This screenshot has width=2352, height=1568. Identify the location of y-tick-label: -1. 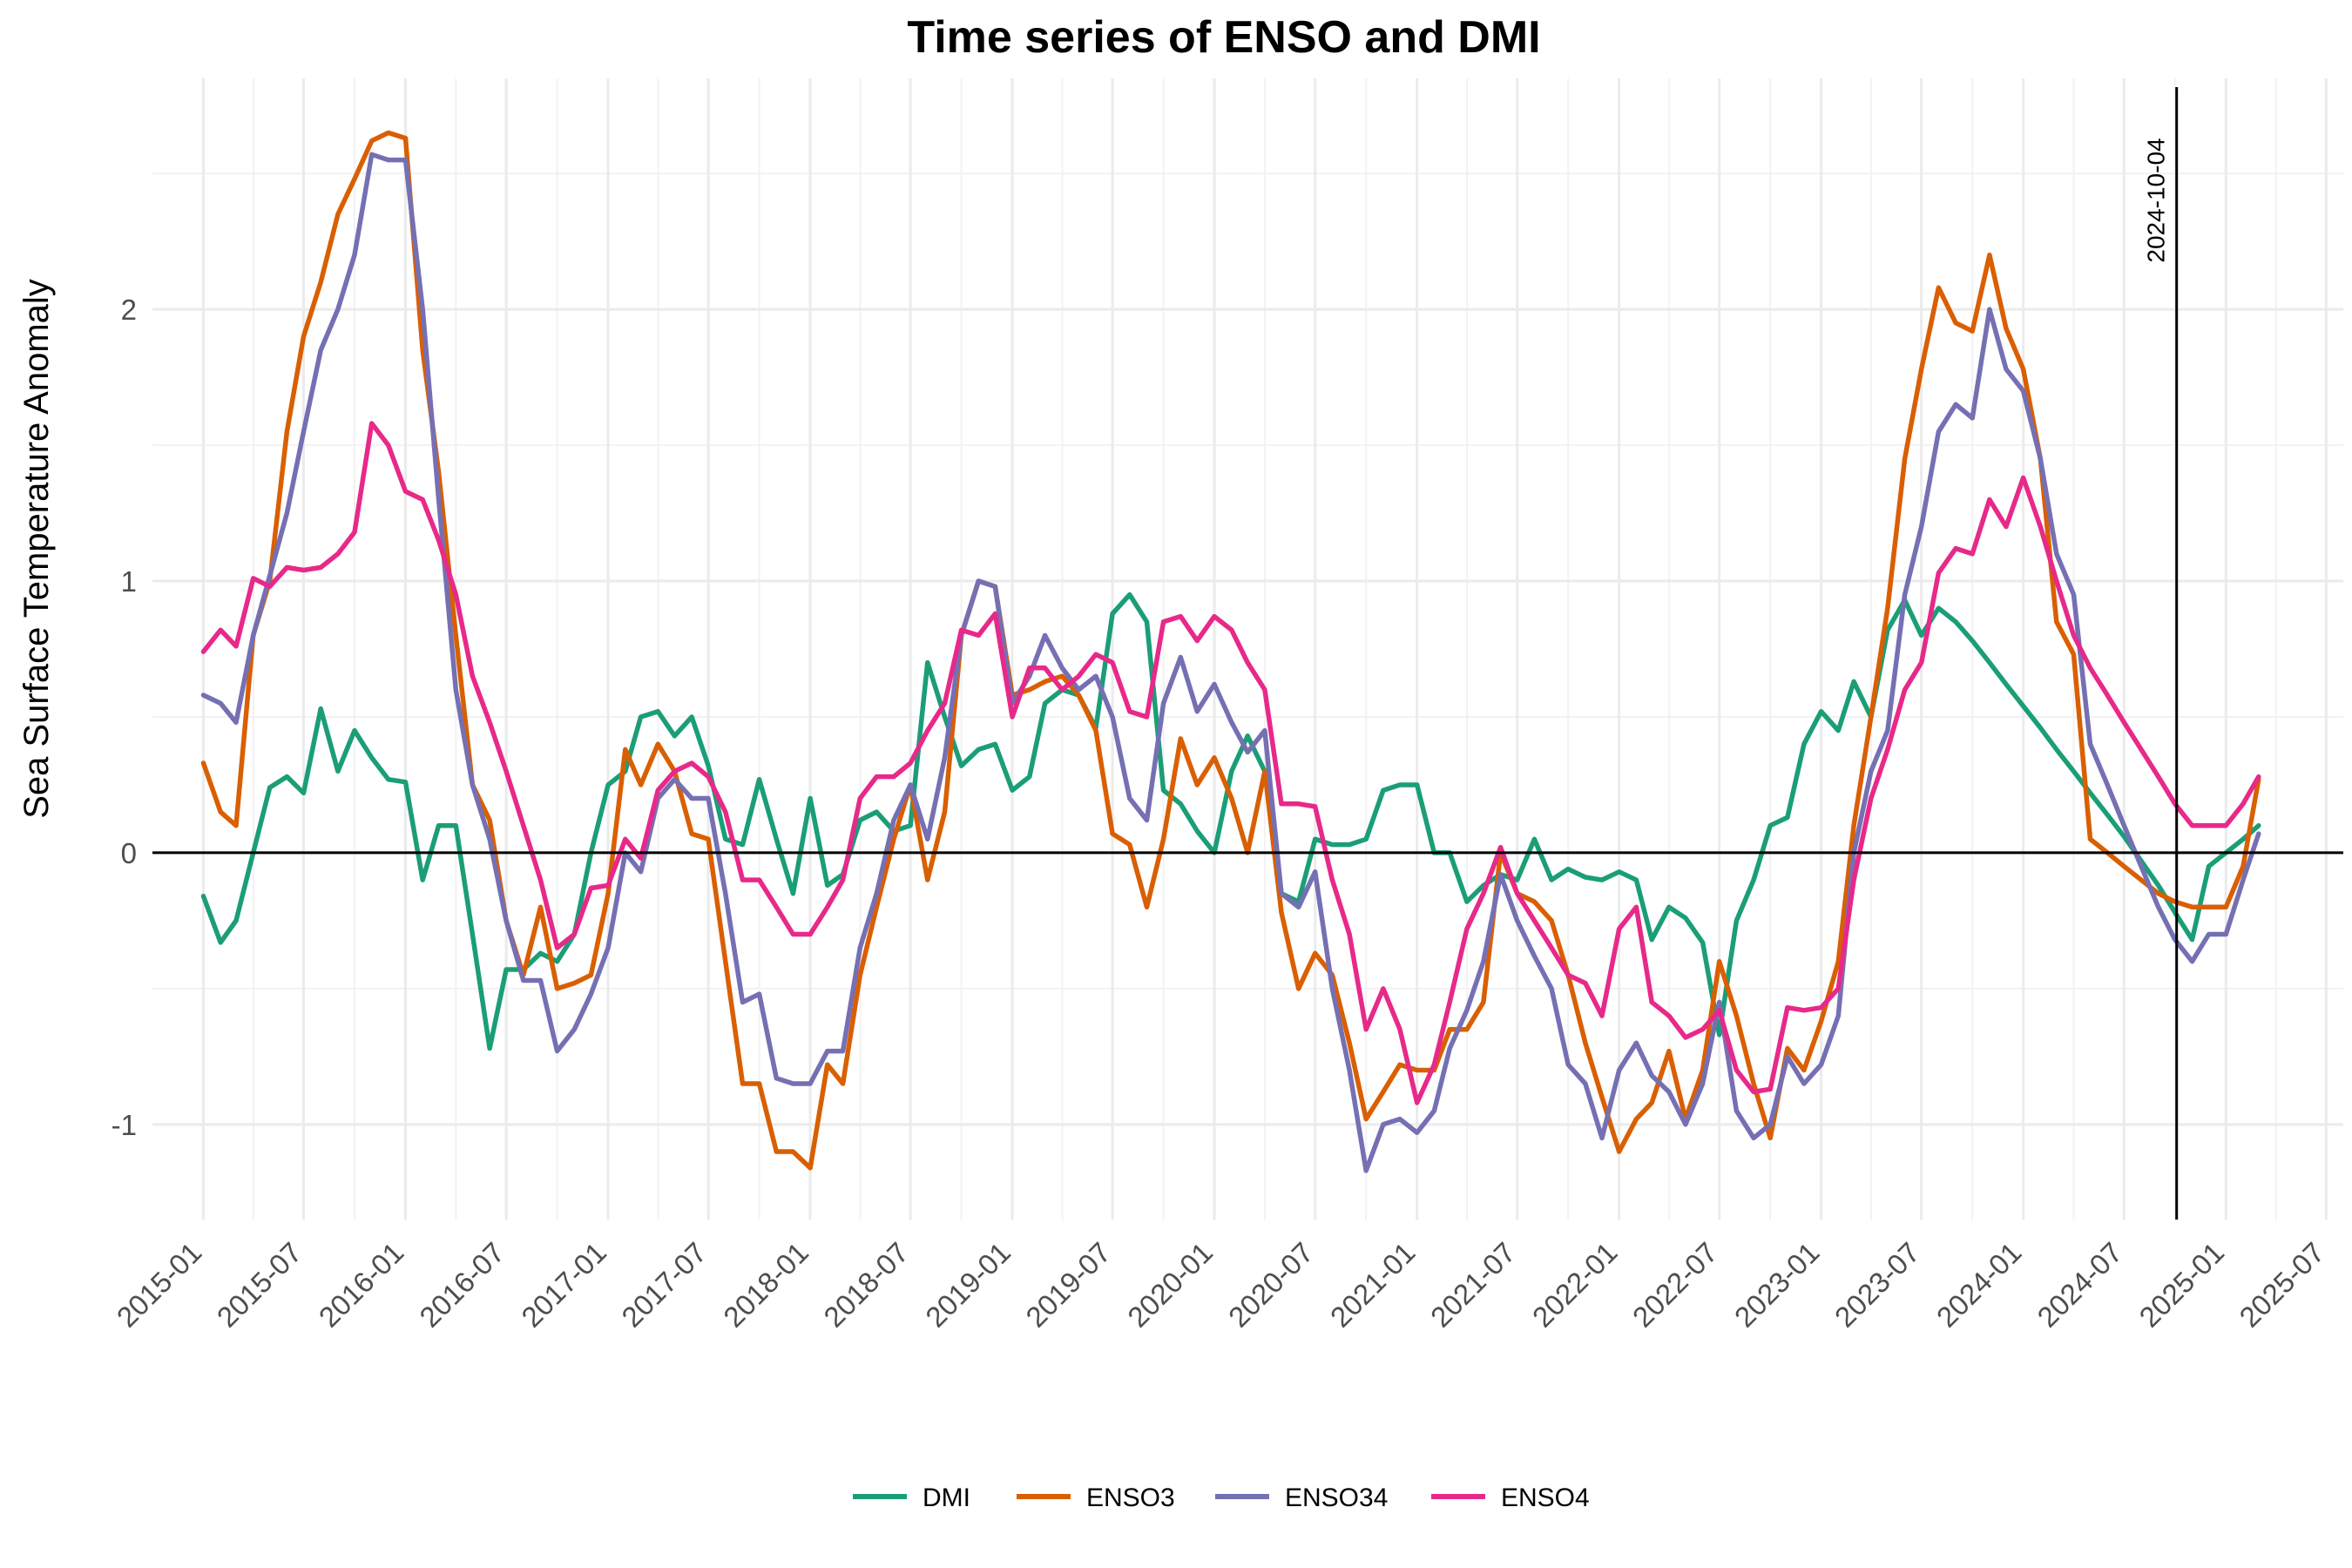
(125, 1125).